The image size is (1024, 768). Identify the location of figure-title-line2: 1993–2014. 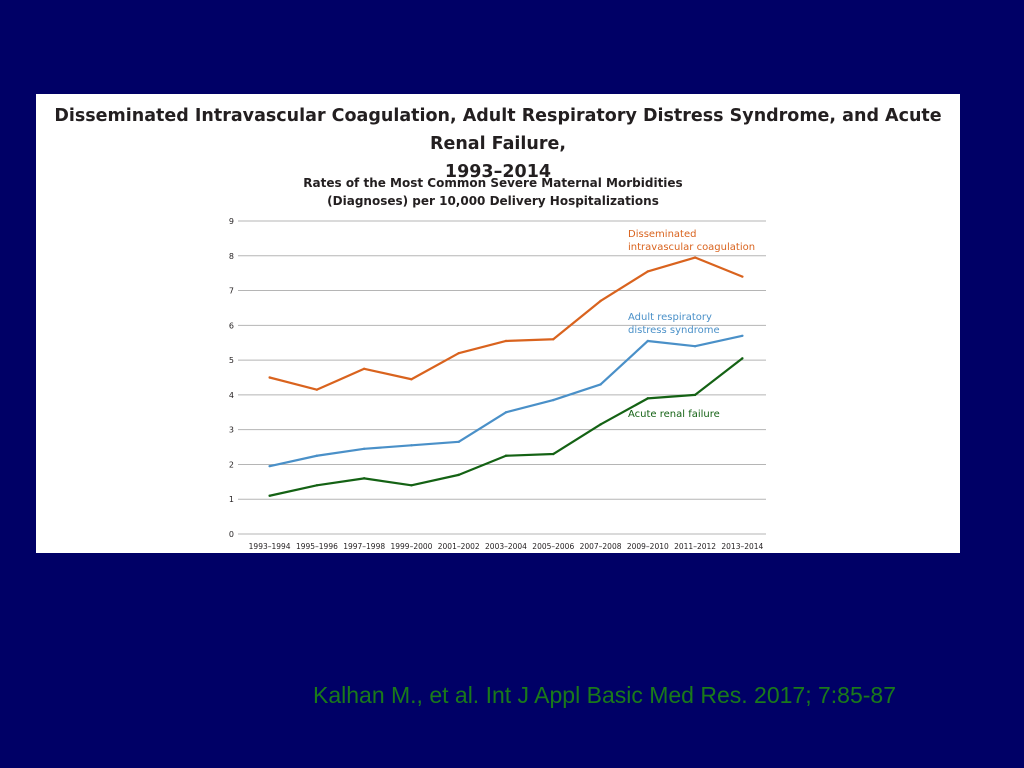
(498, 172).